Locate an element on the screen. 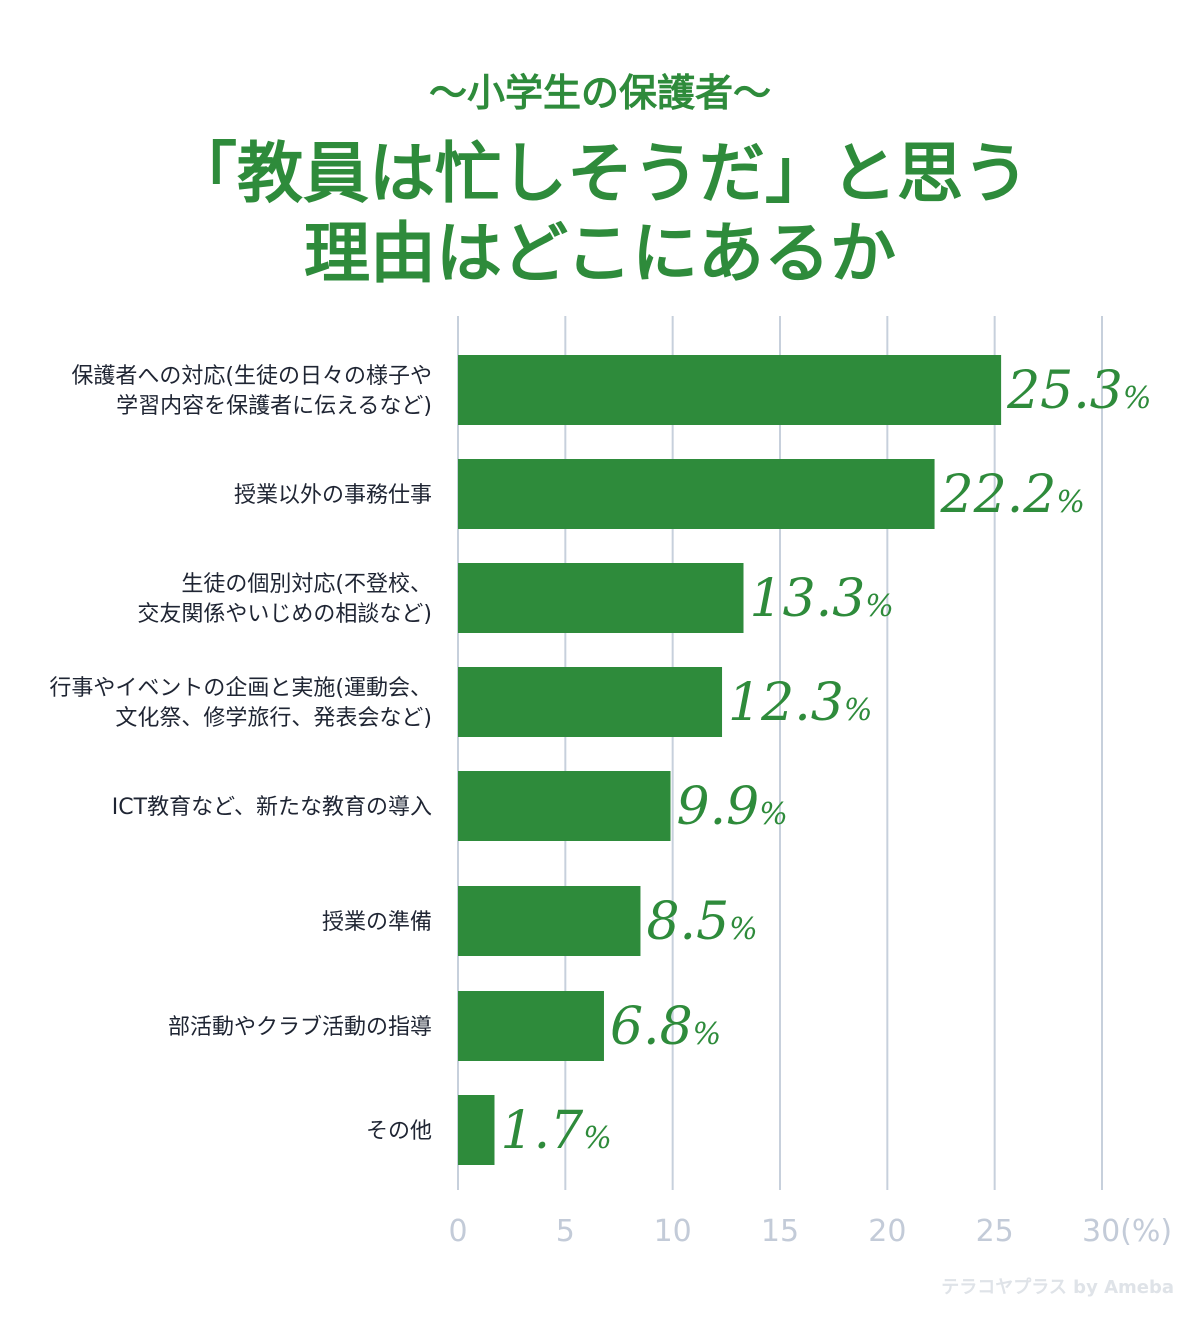  value-label: 25.3% is located at coordinates (1078, 391).